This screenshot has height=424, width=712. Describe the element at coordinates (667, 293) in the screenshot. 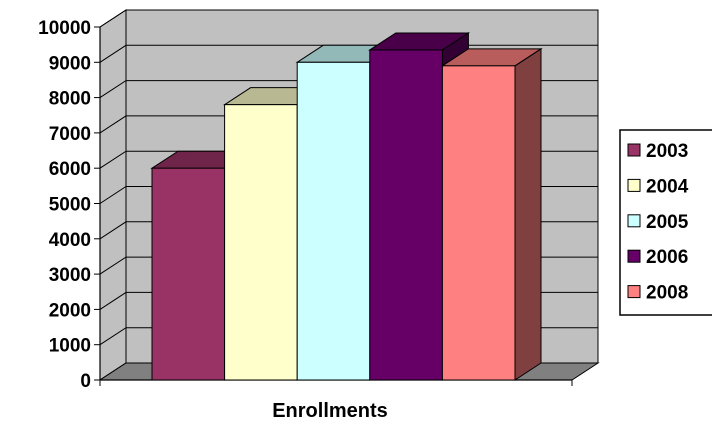

I see `legend-label-2008: 2008` at that location.